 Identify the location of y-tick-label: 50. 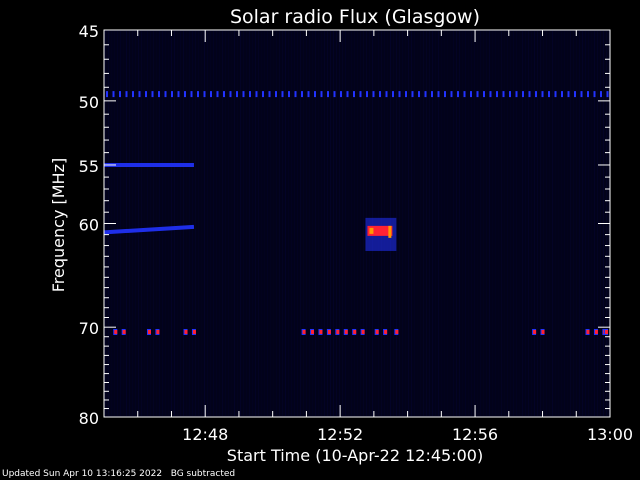
(89, 102).